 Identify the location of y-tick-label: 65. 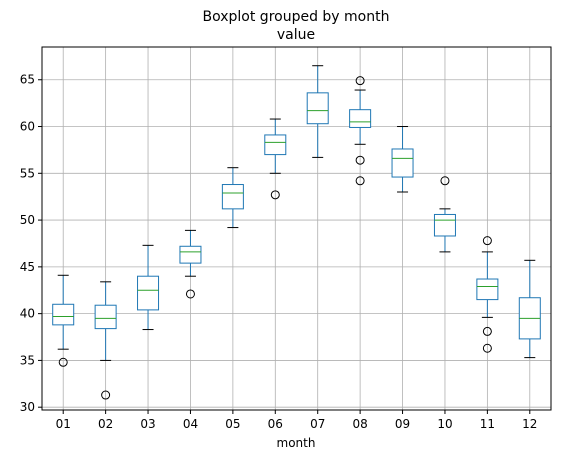
(27, 80).